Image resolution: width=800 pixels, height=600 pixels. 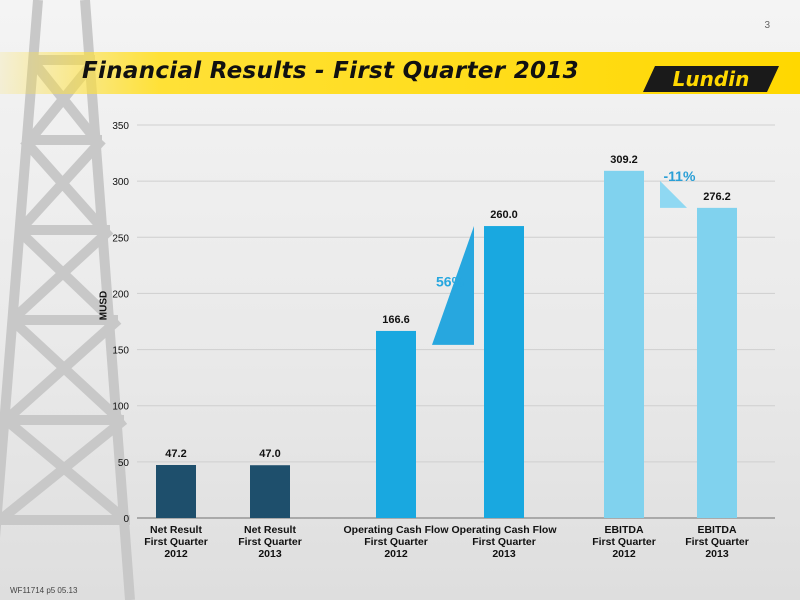 What do you see at coordinates (624, 542) in the screenshot?
I see `x-tick-label-4-1: First Quarter` at bounding box center [624, 542].